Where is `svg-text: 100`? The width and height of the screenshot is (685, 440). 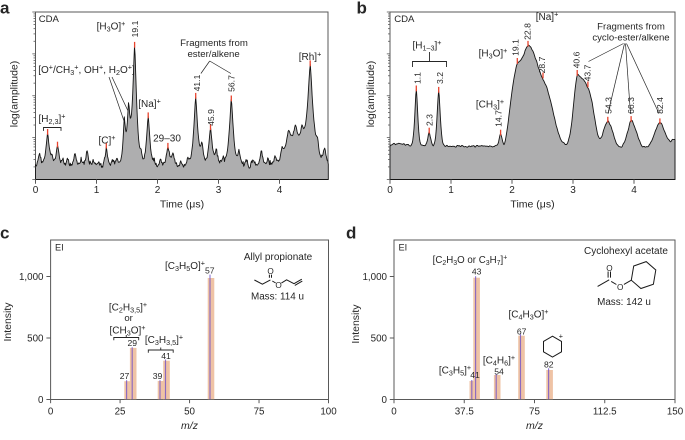
svg-text: 100 is located at coordinates (328, 412).